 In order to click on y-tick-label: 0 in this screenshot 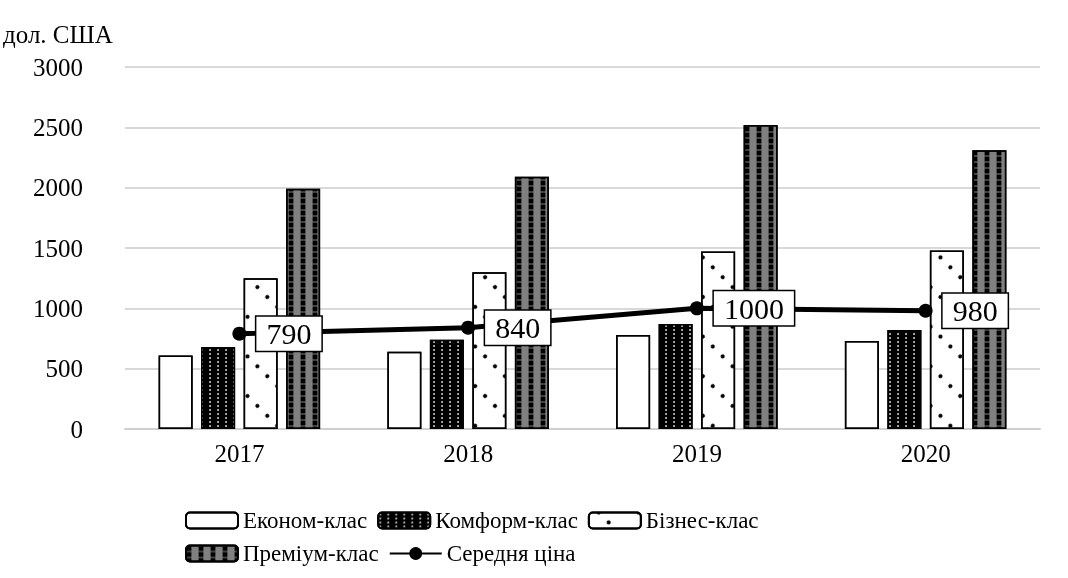, I will do `click(76, 429)`.